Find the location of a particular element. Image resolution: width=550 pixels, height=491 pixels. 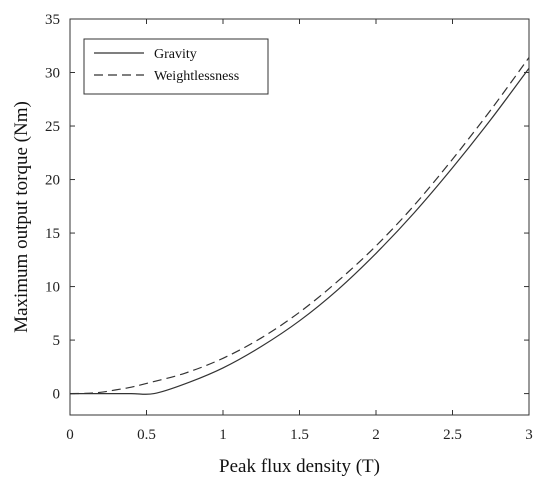

y-tick-label: 20 is located at coordinates (52, 181).